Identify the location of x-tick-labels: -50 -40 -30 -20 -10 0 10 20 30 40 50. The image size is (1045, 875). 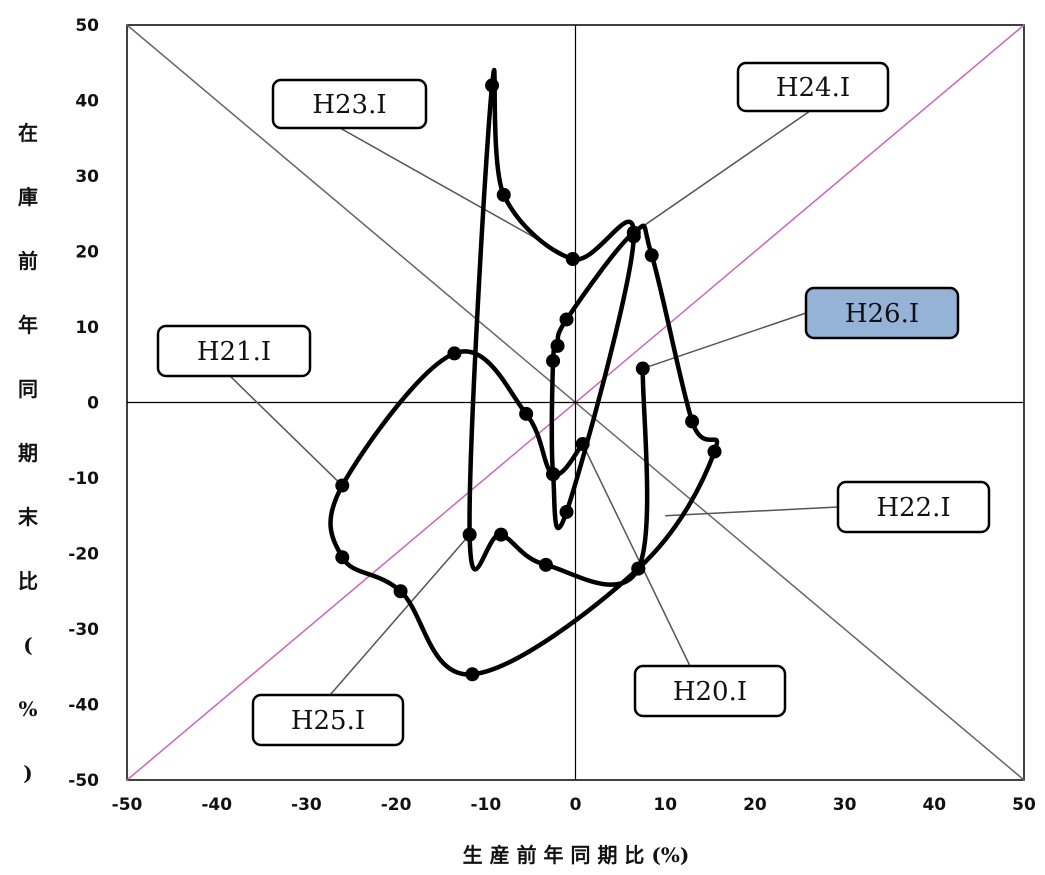
(574, 805).